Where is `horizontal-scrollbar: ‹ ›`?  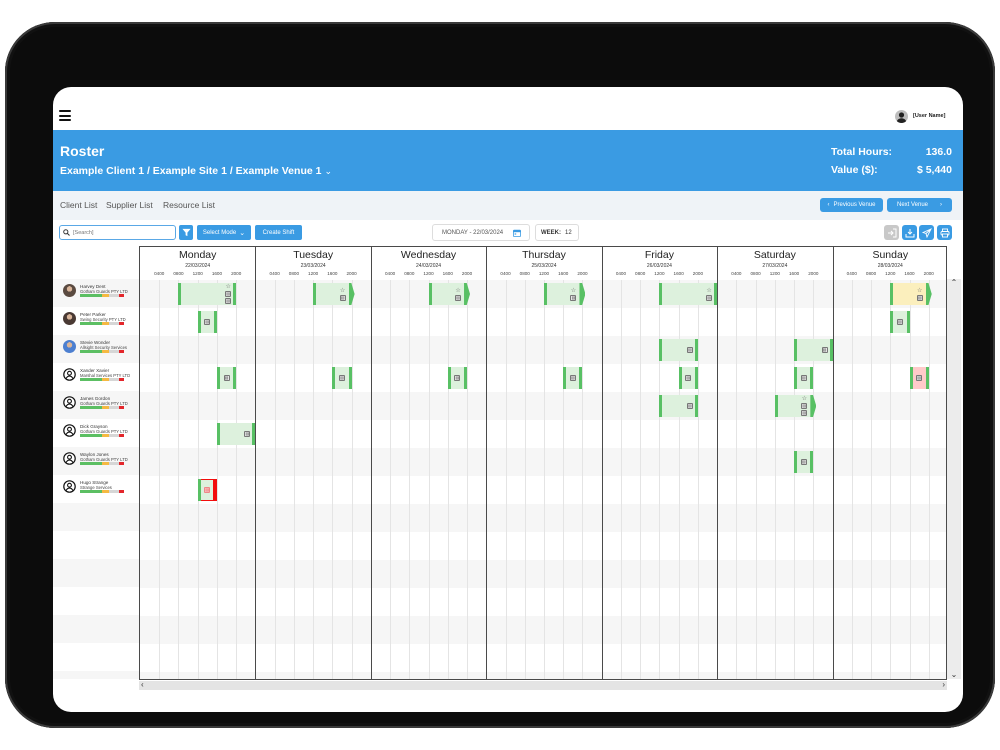
horizontal-scrollbar: ‹ › is located at coordinates (543, 685).